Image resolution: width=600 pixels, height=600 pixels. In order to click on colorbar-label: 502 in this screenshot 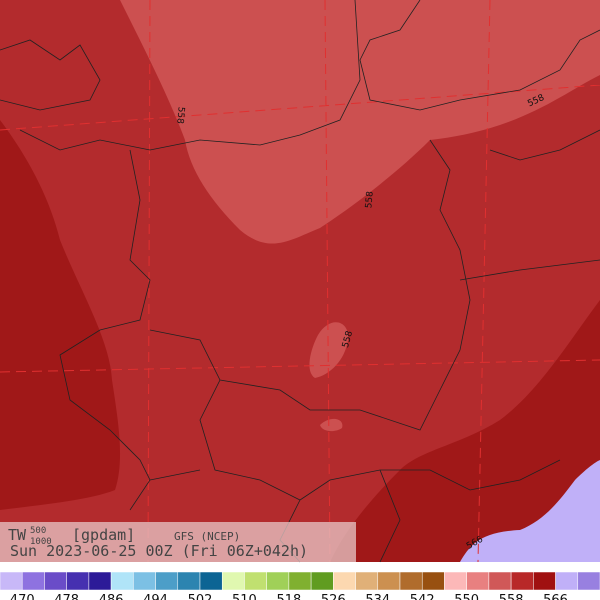, I will do `click(200, 596)`.